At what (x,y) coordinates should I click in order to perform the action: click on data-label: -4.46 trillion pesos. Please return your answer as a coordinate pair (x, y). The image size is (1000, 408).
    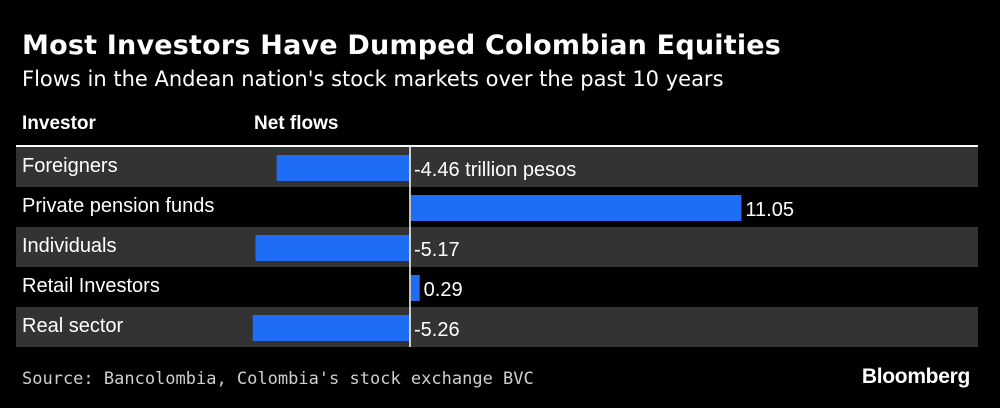
    Looking at the image, I should click on (495, 170).